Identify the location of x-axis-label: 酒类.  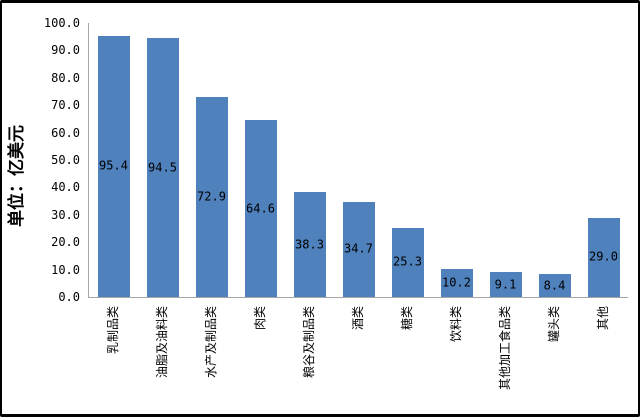
(357, 318).